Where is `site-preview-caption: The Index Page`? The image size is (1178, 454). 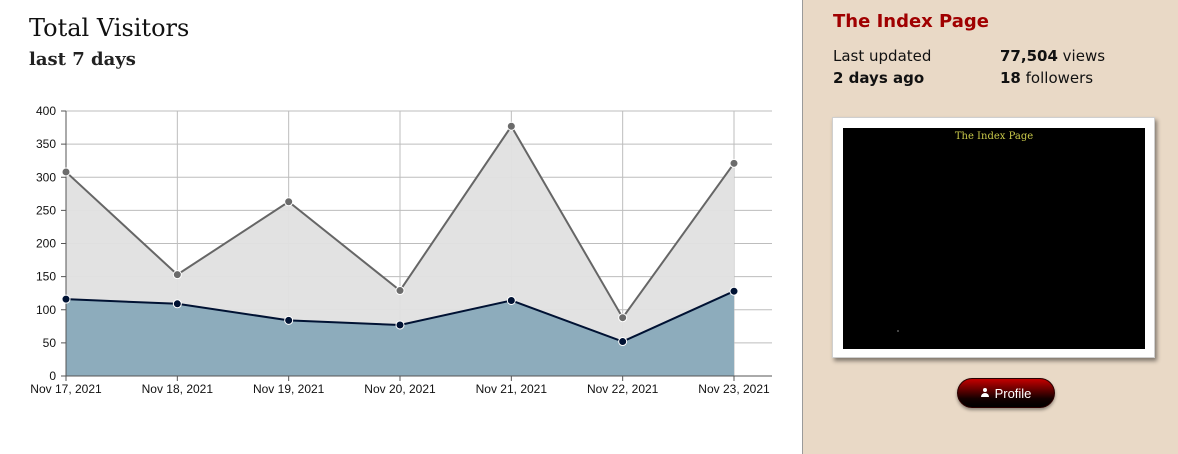 site-preview-caption: The Index Page is located at coordinates (994, 136).